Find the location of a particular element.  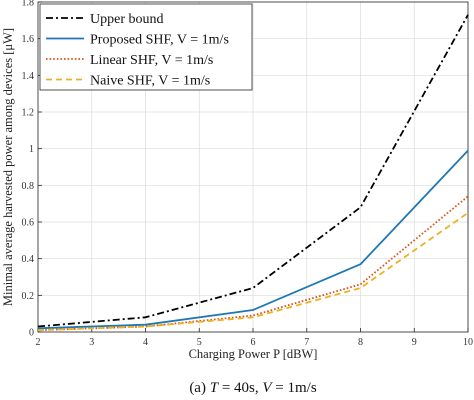

legend-label-3: Linear SHF, V = 1m/s is located at coordinates (151, 60).